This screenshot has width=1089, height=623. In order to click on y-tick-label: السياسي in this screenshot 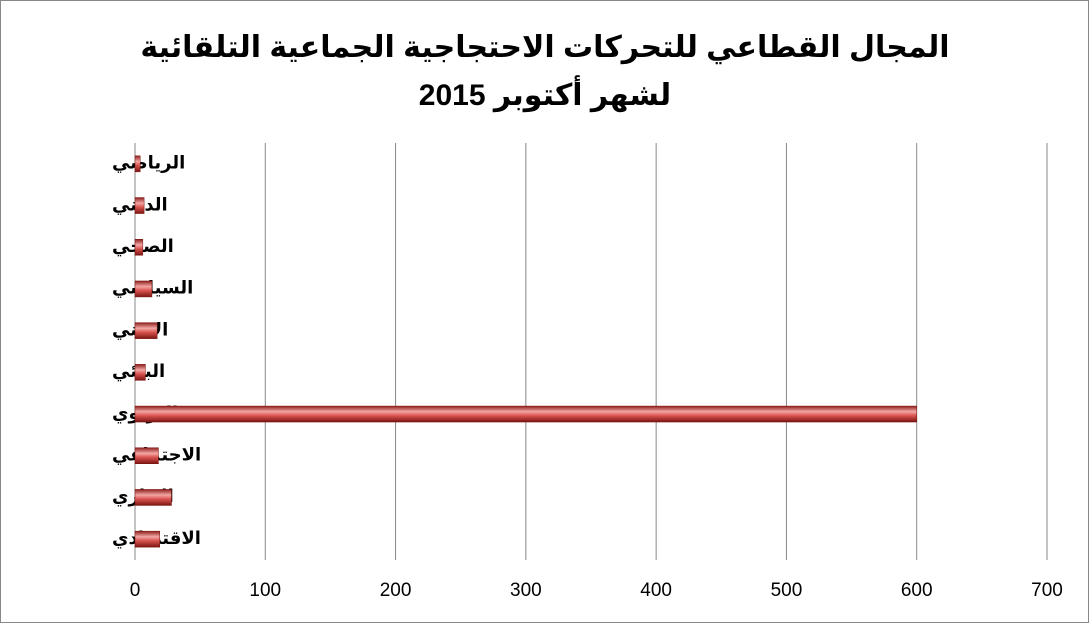, I will do `click(152, 288)`.